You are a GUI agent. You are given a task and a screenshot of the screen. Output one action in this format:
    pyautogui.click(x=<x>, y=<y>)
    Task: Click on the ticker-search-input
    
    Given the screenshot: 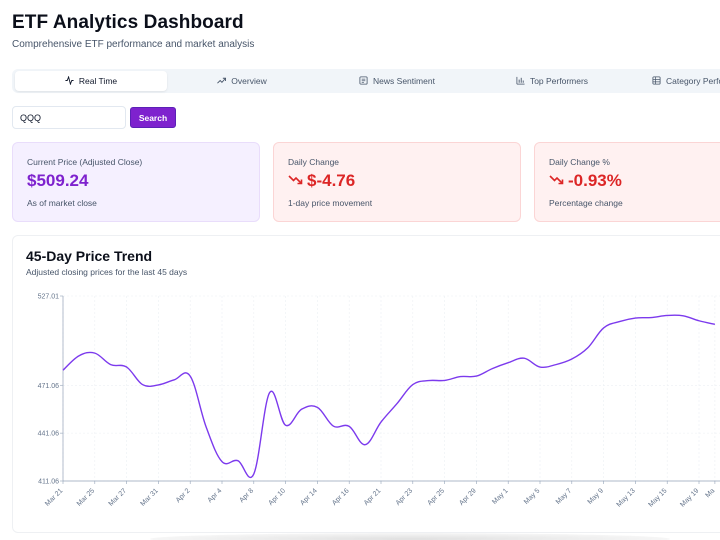 What is the action you would take?
    pyautogui.click(x=69, y=117)
    